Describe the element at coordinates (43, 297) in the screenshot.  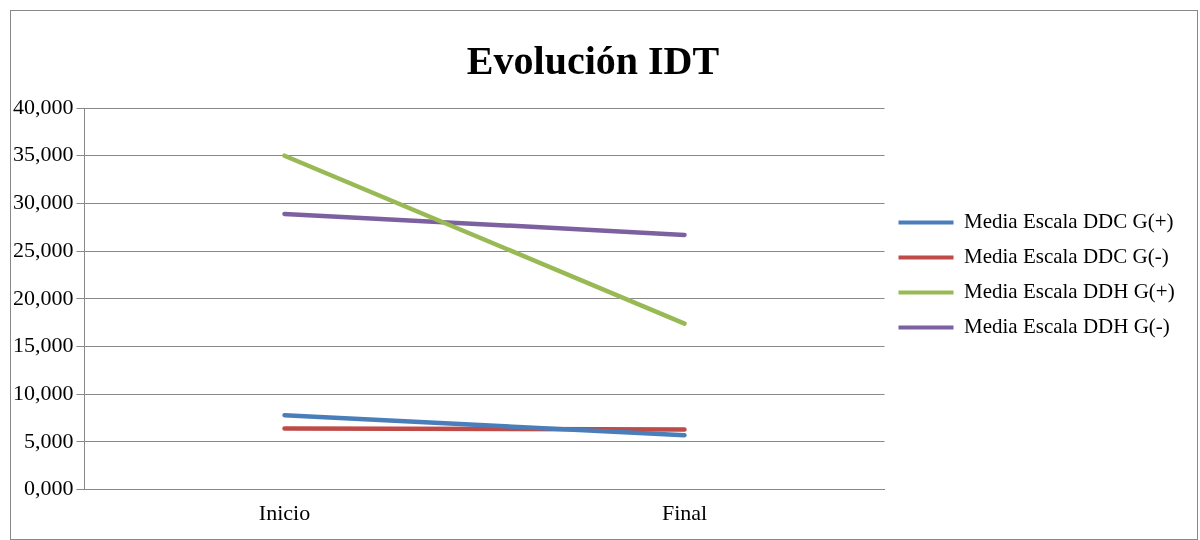
I see `y-tick-label: 20,000` at that location.